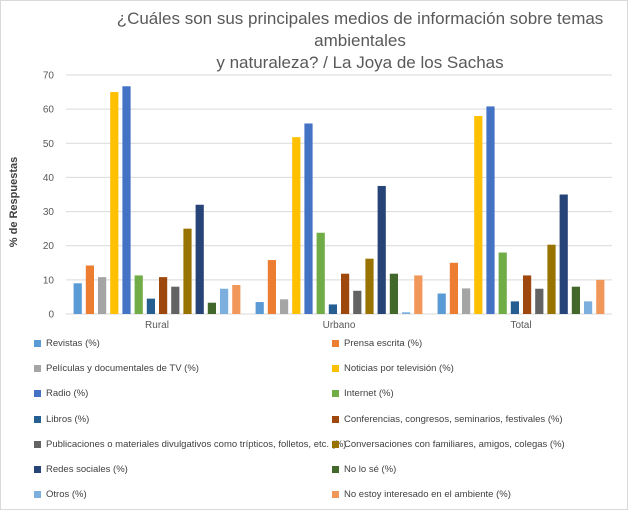 Image resolution: width=628 pixels, height=510 pixels. I want to click on legend-label: Prensa escrita (%), so click(383, 343).